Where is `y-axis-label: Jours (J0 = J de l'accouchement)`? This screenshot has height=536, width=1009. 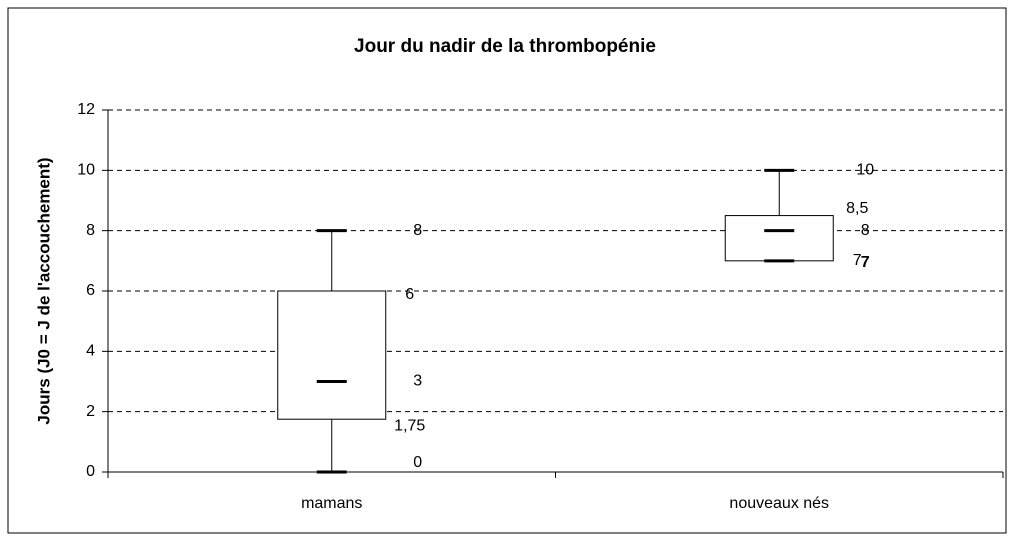
y-axis-label: Jours (J0 = J de l'accouchement) is located at coordinates (43, 290).